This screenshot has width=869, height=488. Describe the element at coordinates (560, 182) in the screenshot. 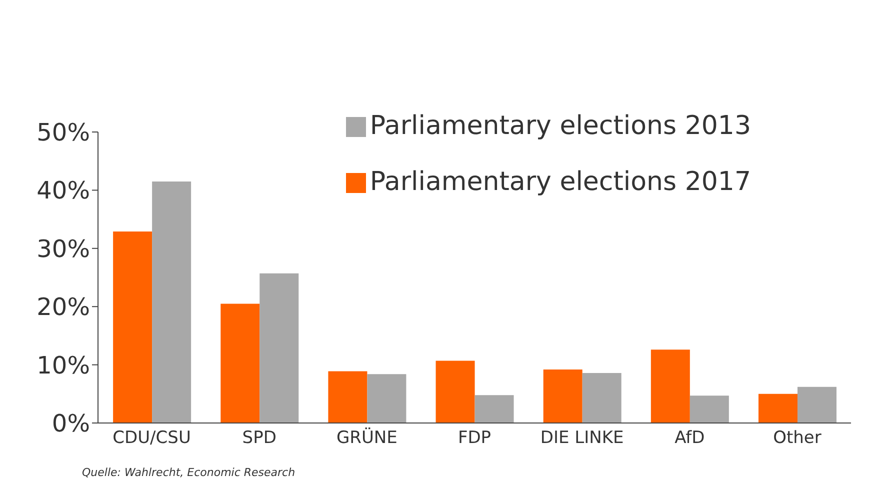

I see `legend-label: Parliamentary elections 2017` at that location.